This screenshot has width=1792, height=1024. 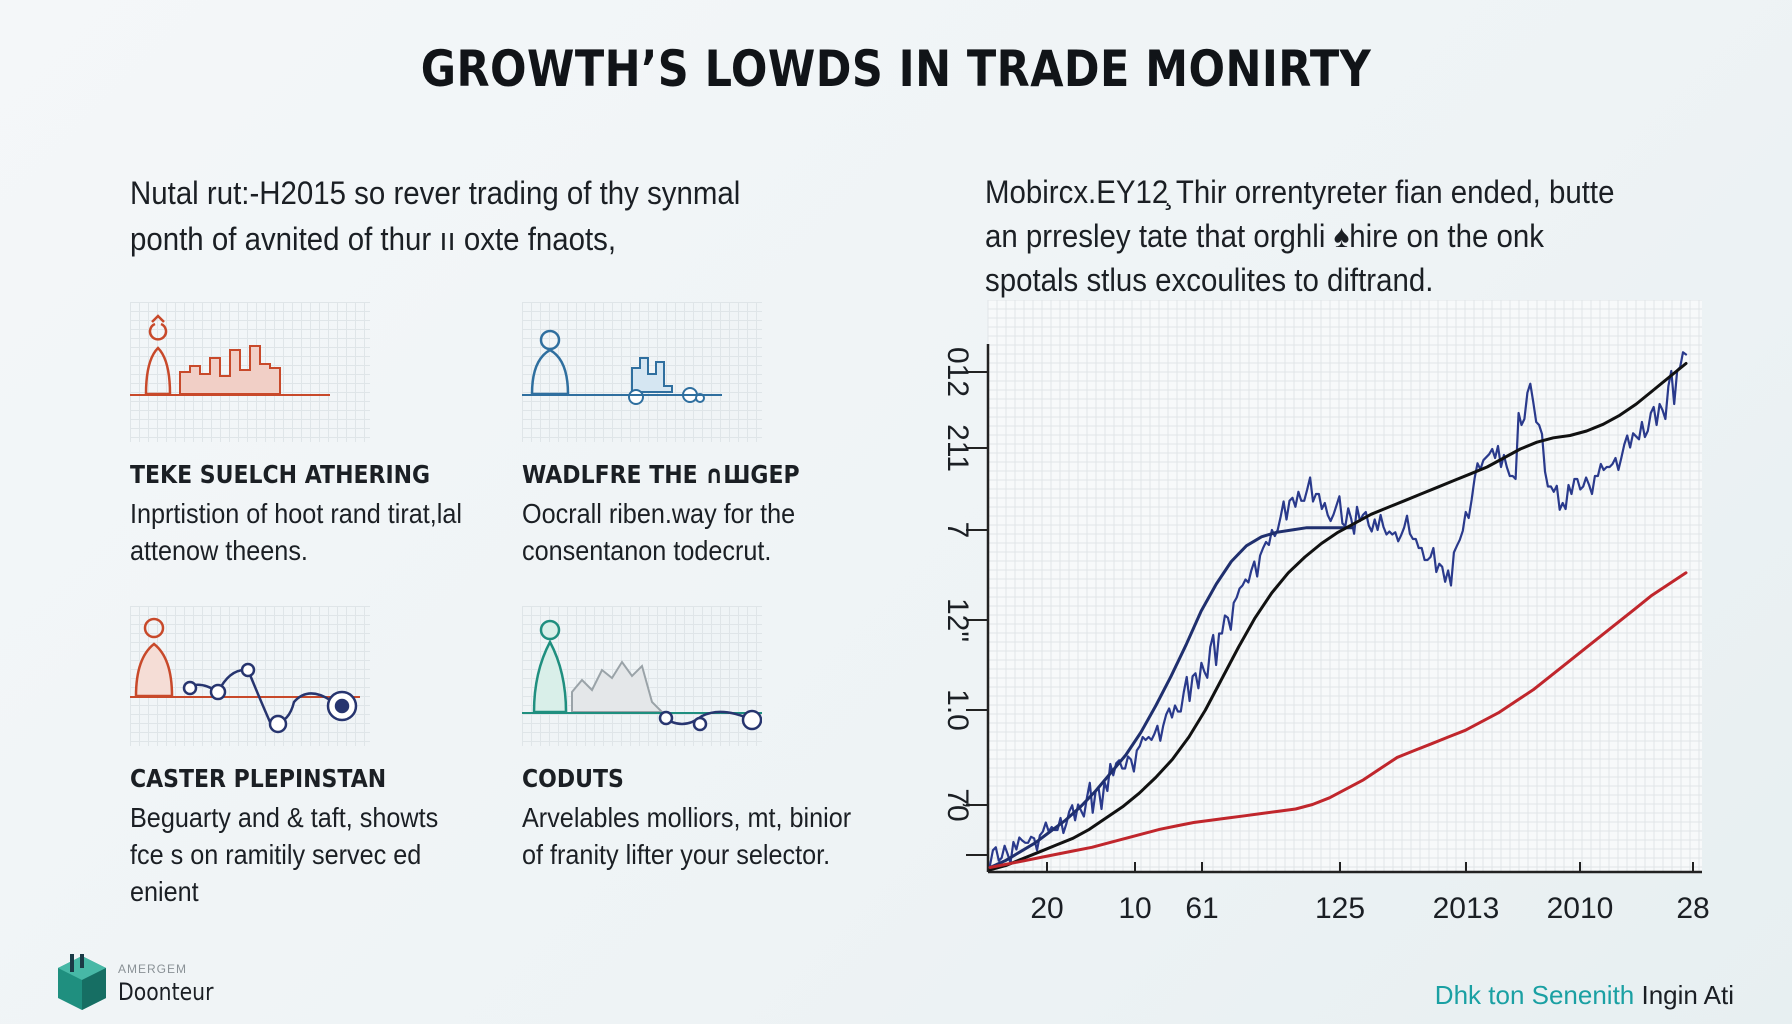 I want to click on card-3-illustration, so click(x=250, y=676).